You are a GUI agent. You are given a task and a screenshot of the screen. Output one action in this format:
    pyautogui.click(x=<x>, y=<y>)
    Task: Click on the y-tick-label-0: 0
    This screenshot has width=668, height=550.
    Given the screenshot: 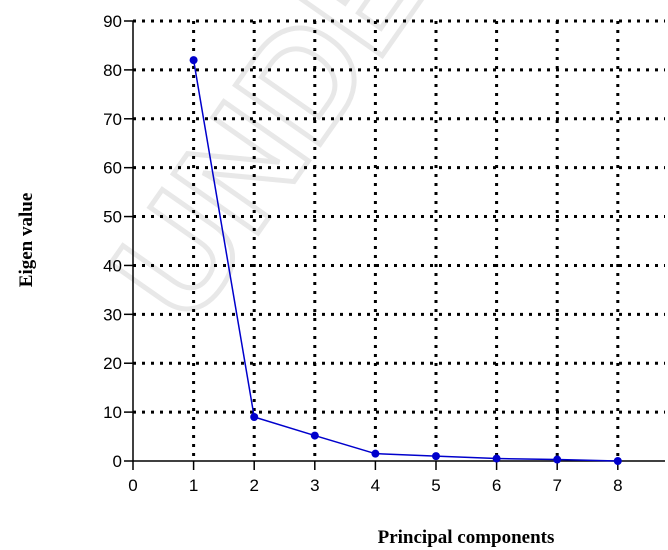 What is the action you would take?
    pyautogui.click(x=117, y=461)
    